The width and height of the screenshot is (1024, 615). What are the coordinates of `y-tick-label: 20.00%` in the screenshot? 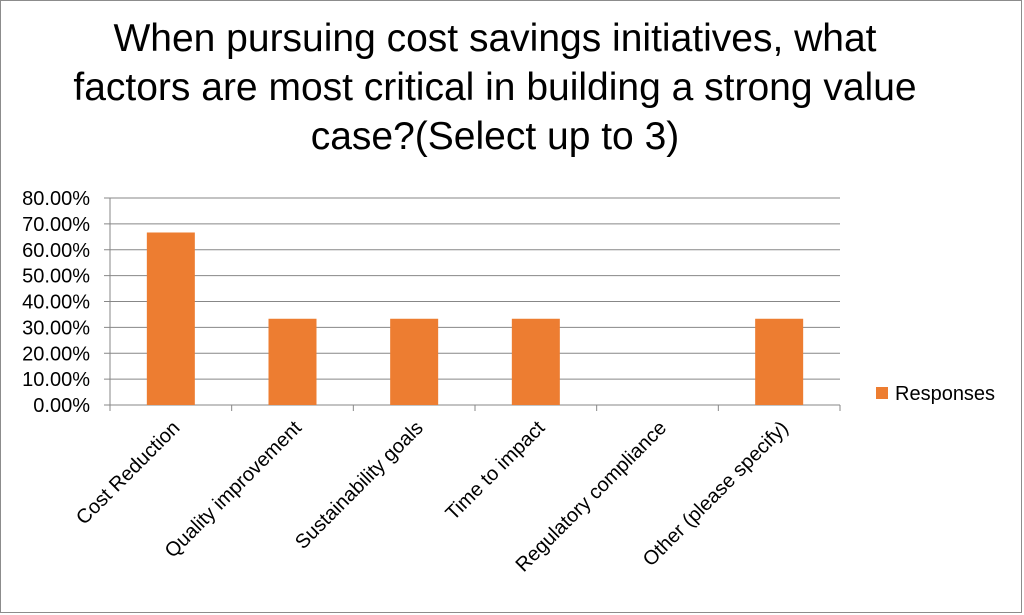 It's located at (56, 354).